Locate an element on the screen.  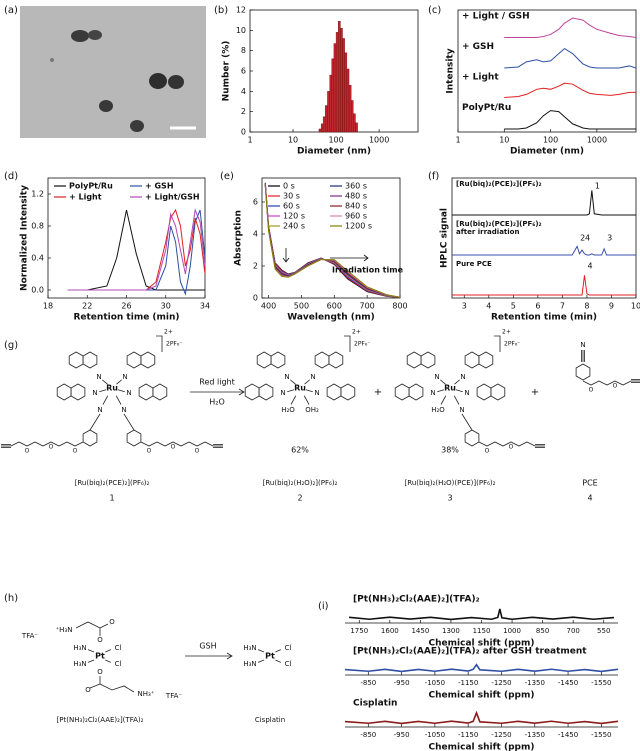
y-tick-label: 6 is located at coordinates (255, 202).